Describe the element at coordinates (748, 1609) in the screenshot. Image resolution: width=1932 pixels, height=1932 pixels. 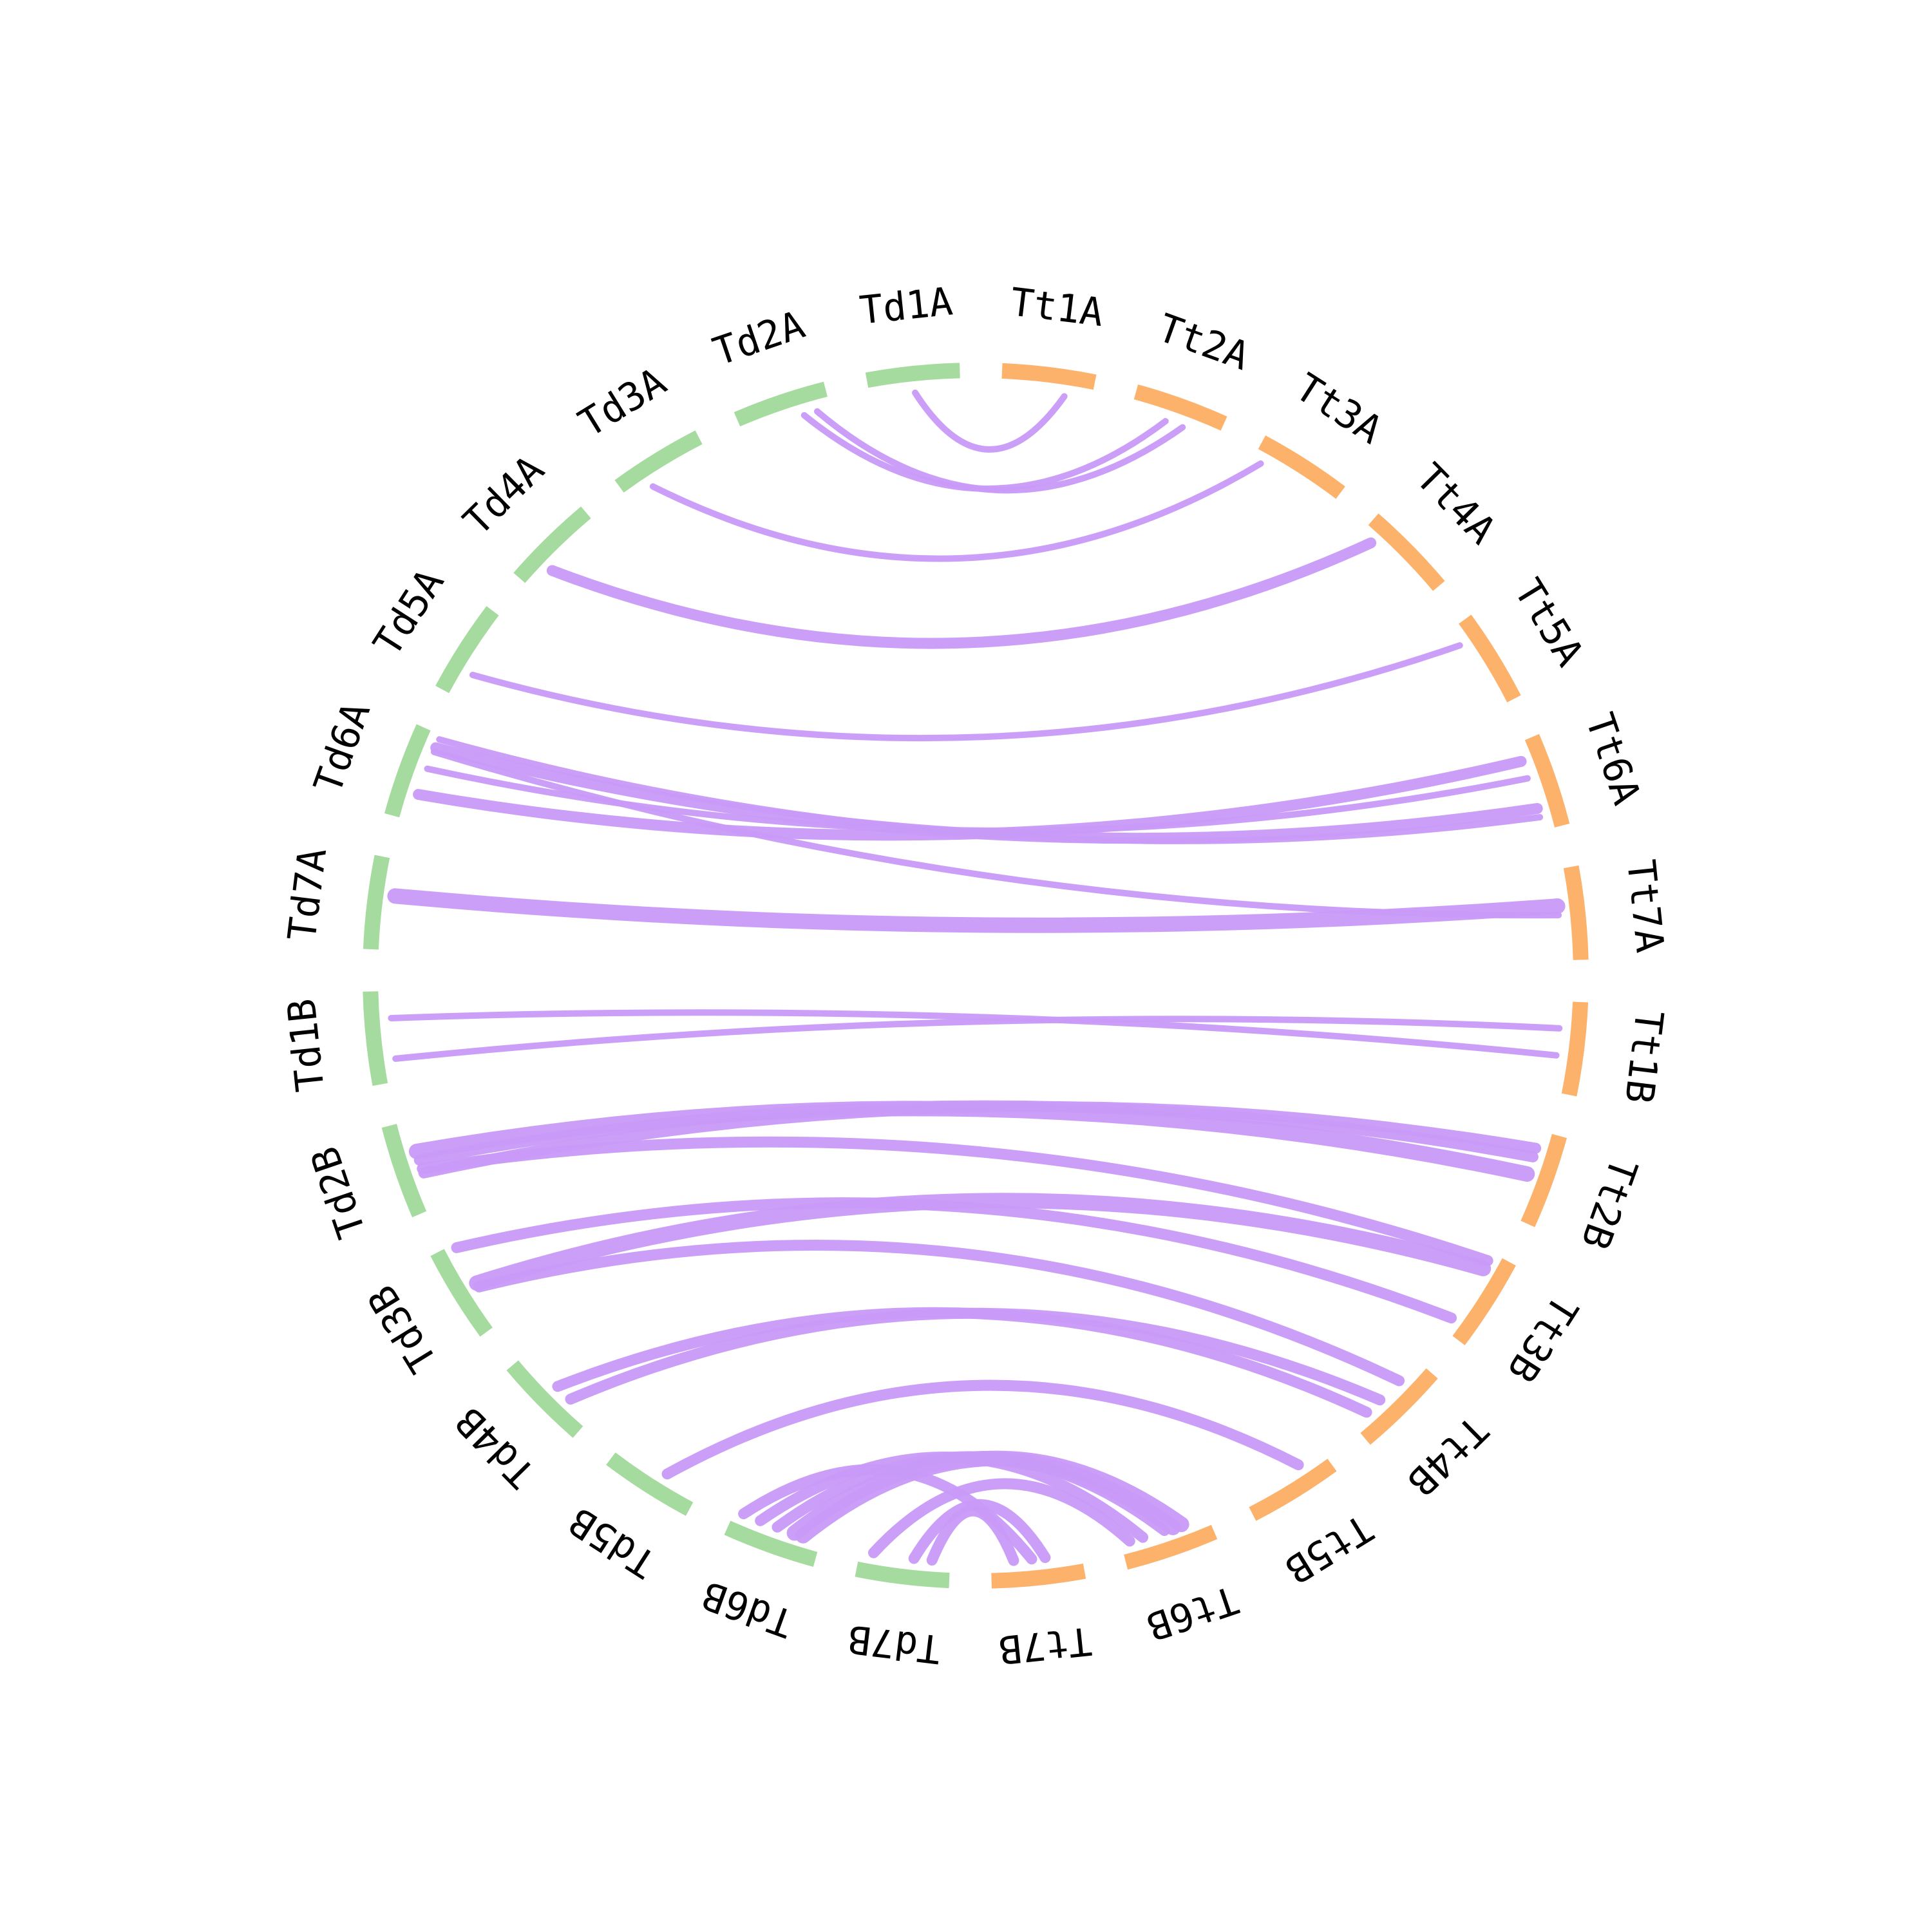
I see `label-td6b: Td6B` at that location.